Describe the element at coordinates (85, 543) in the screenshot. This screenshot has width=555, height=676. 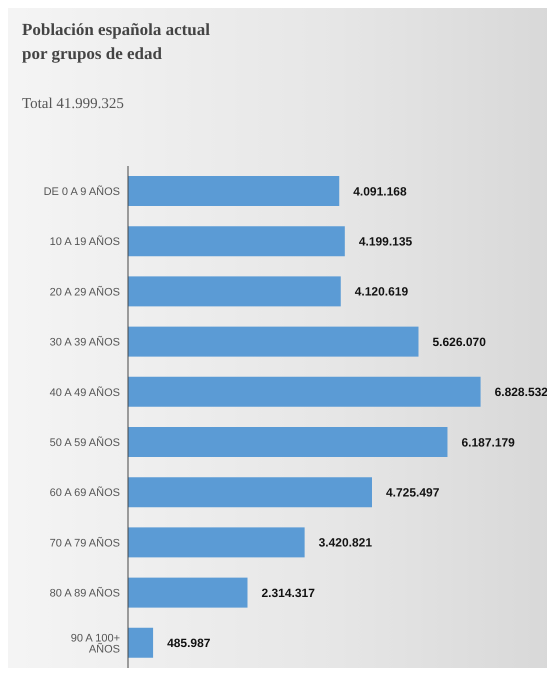
I see `y-tick-label: 70 A 79 AÑOS` at that location.